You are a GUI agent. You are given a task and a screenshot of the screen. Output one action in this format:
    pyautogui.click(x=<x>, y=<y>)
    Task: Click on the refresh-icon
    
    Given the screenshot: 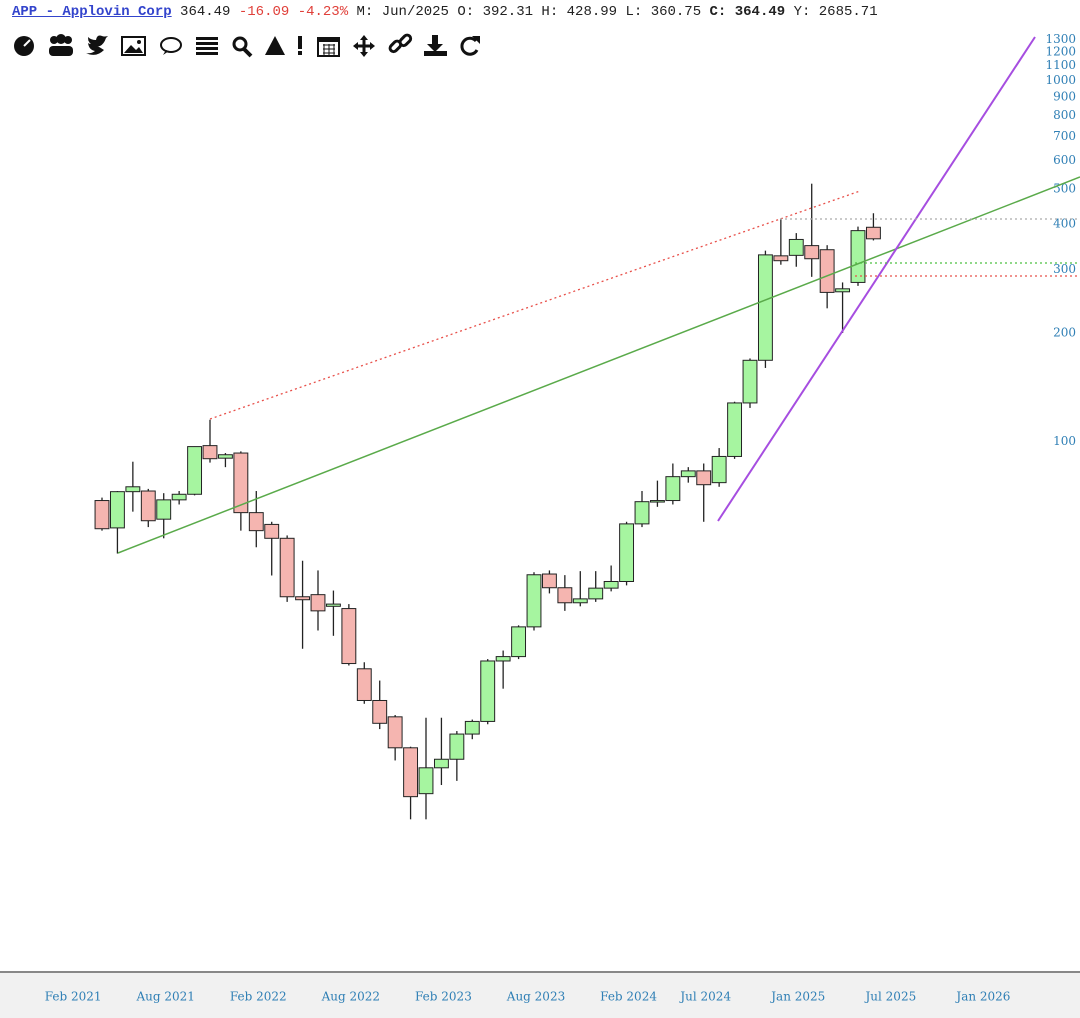 What is the action you would take?
    pyautogui.click(x=470, y=46)
    